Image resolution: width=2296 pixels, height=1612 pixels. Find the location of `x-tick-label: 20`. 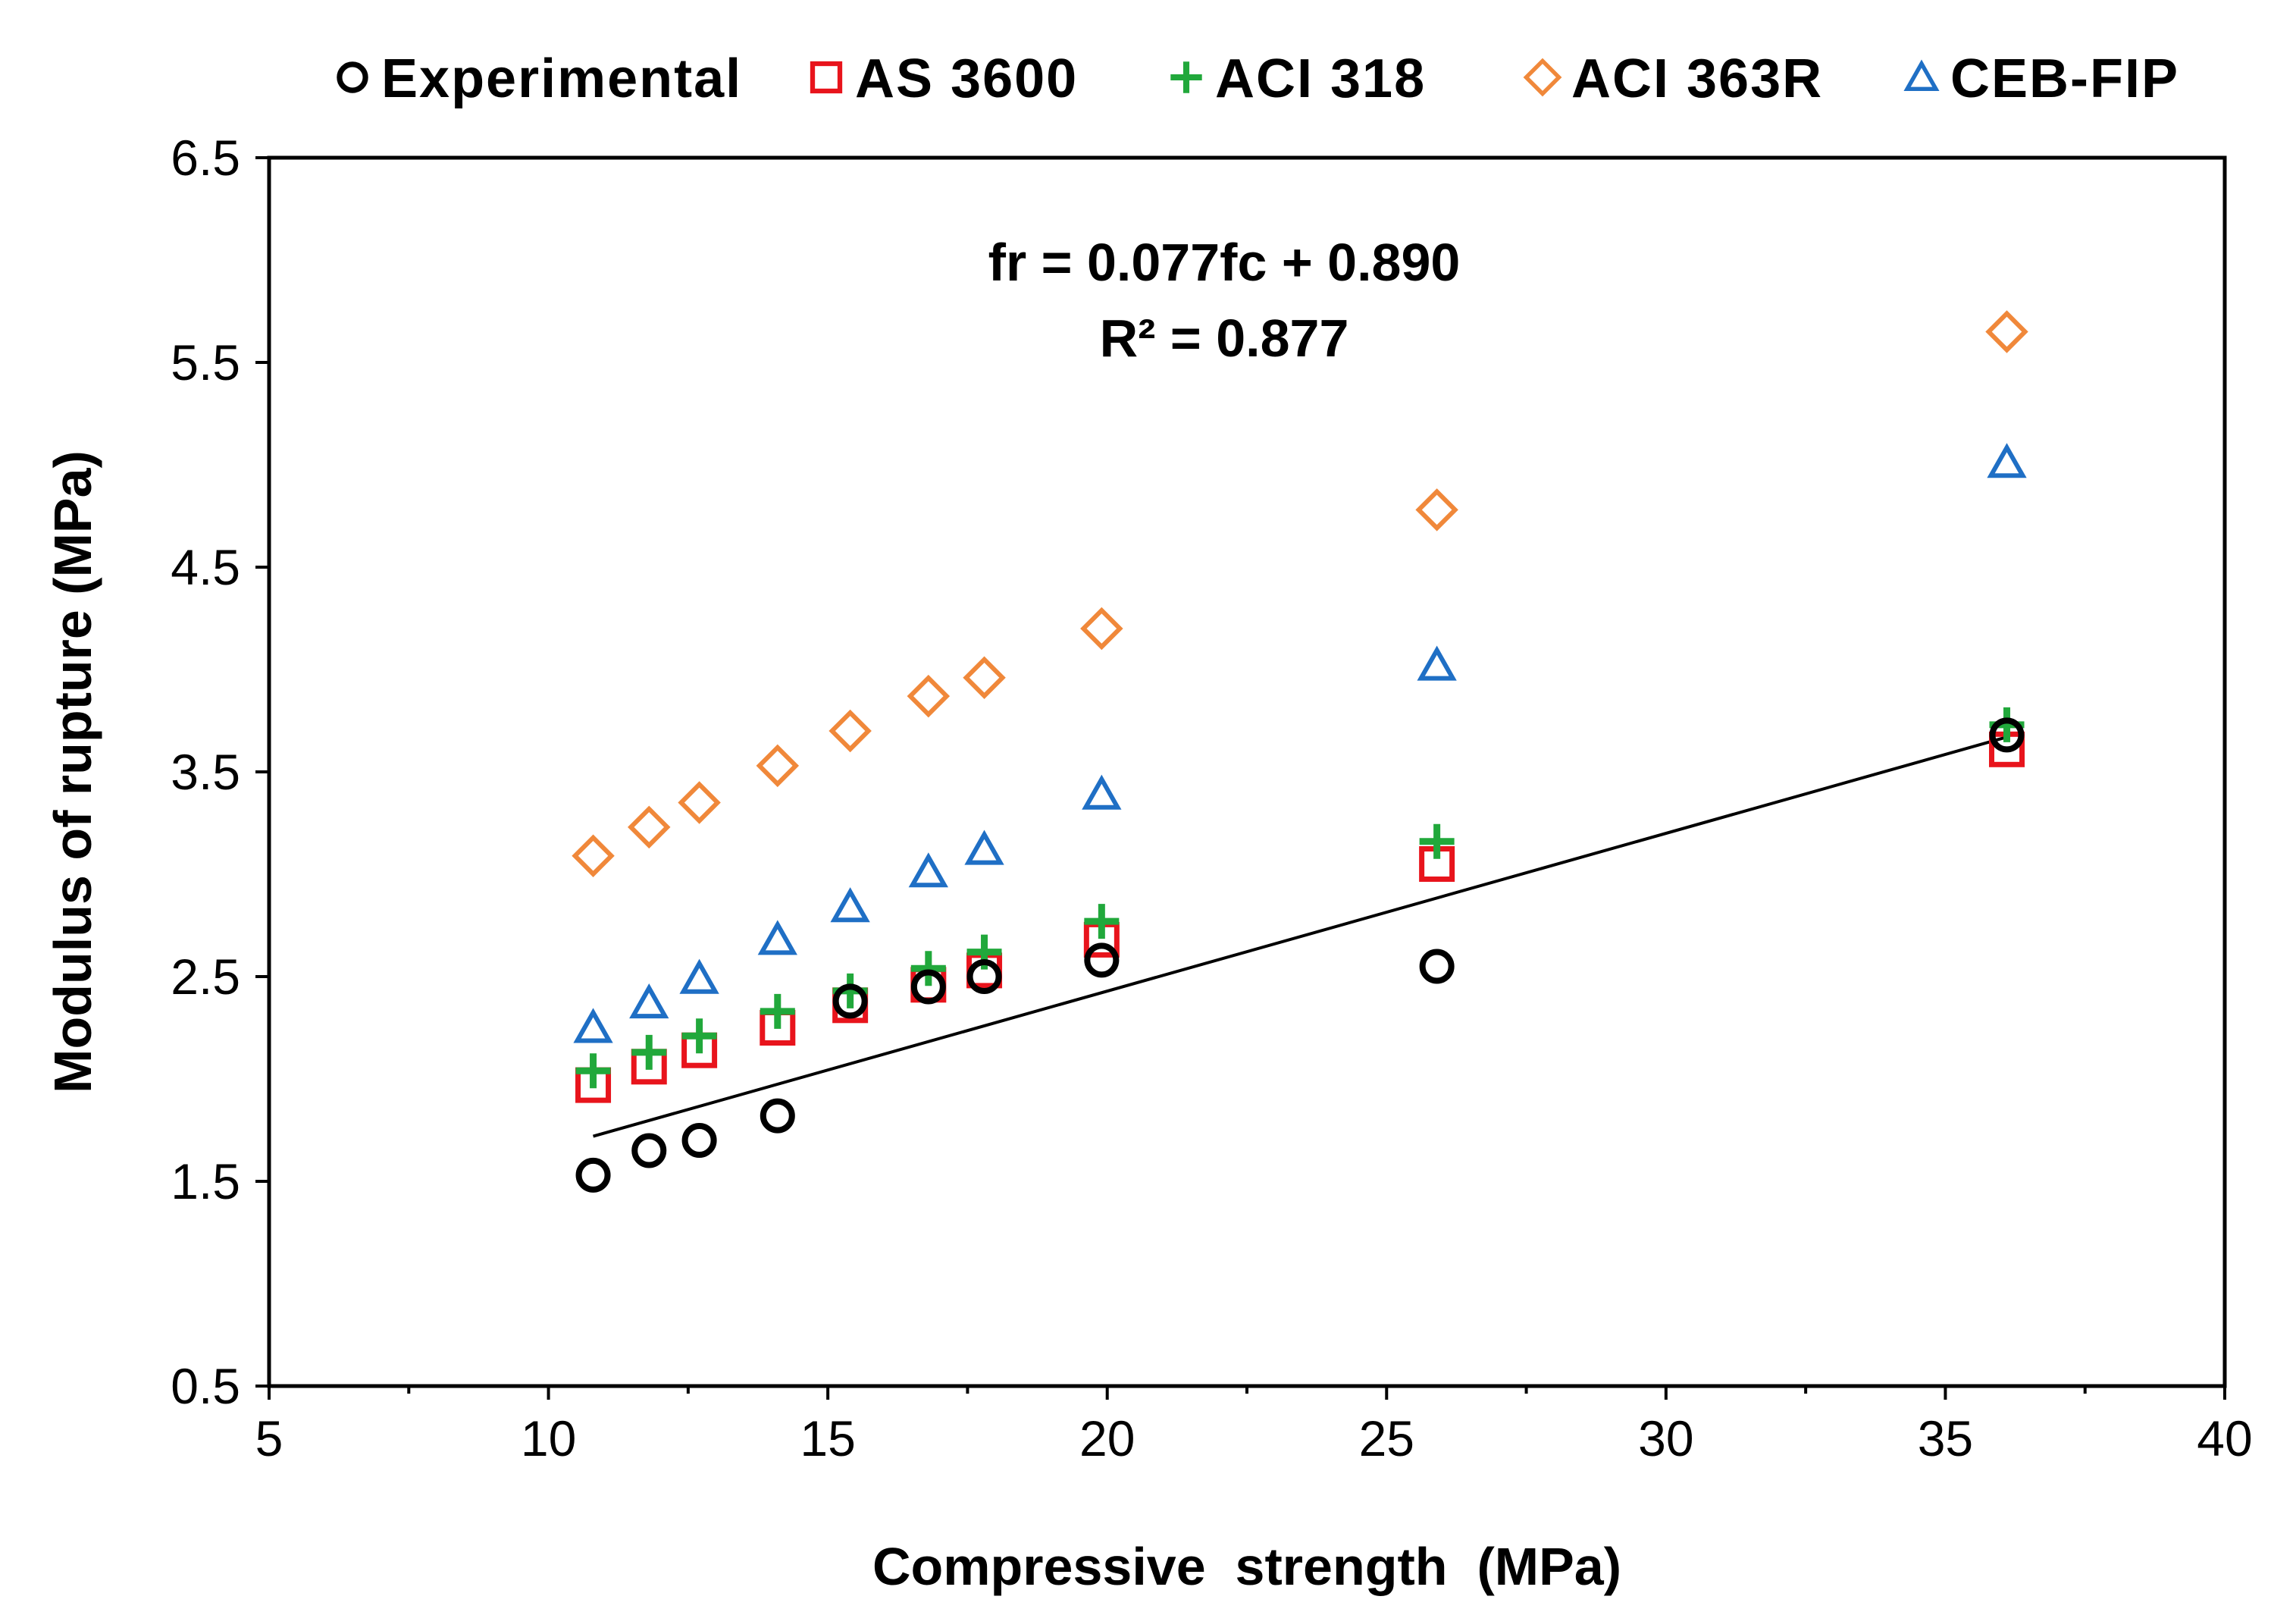

x-tick-label: 20 is located at coordinates (1107, 1438).